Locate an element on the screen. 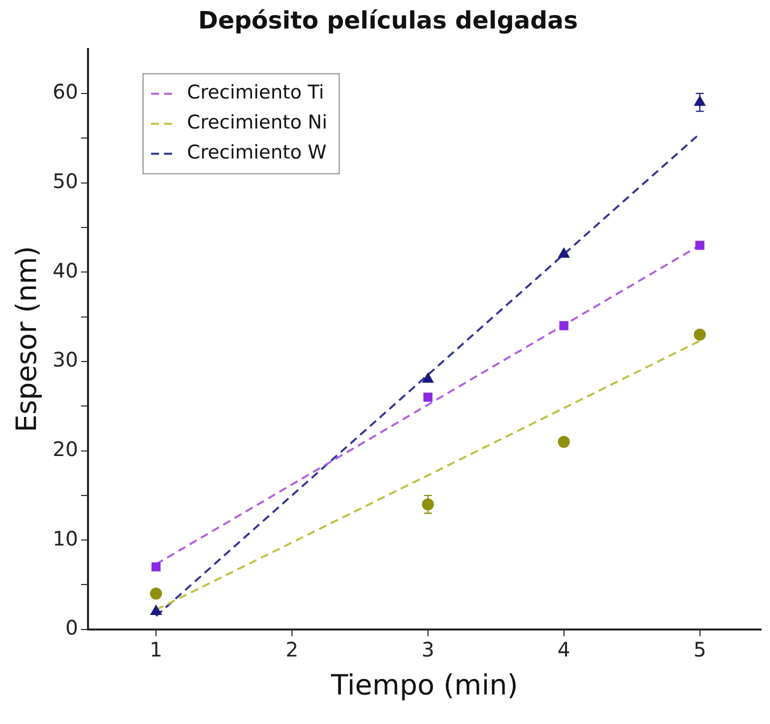 The height and width of the screenshot is (724, 770). x-tick-label: 4 is located at coordinates (564, 650).